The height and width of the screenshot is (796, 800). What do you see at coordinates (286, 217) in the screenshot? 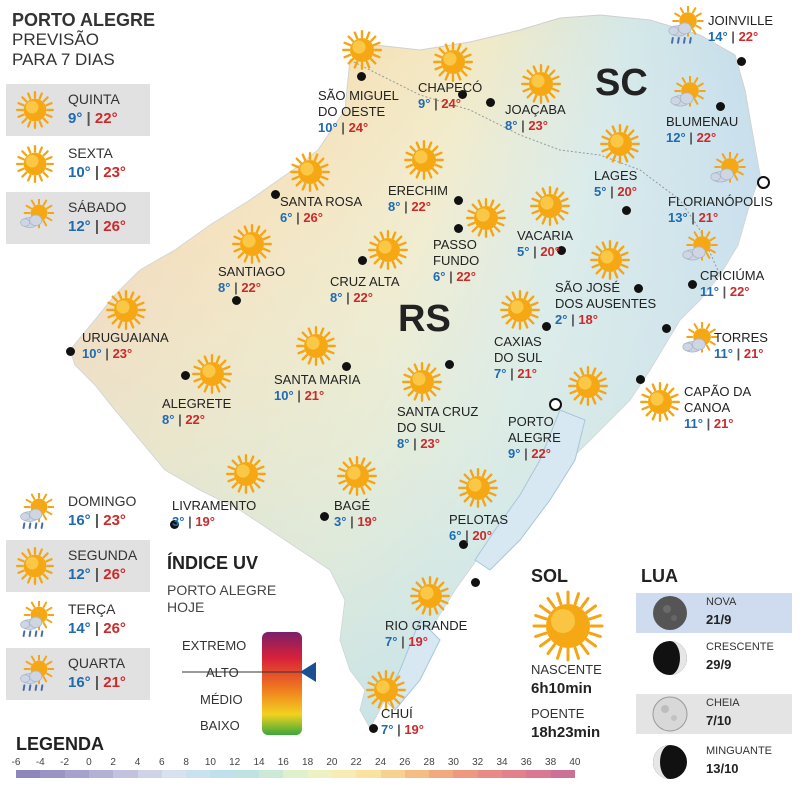
I see `city-min: 6°` at bounding box center [286, 217].